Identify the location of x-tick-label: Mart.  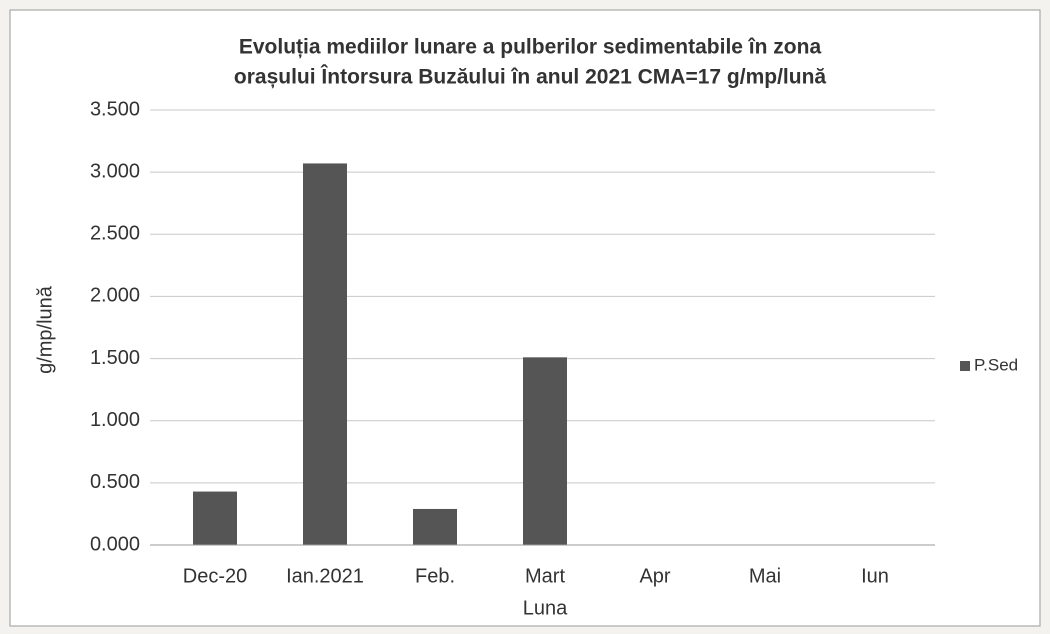
(545, 576).